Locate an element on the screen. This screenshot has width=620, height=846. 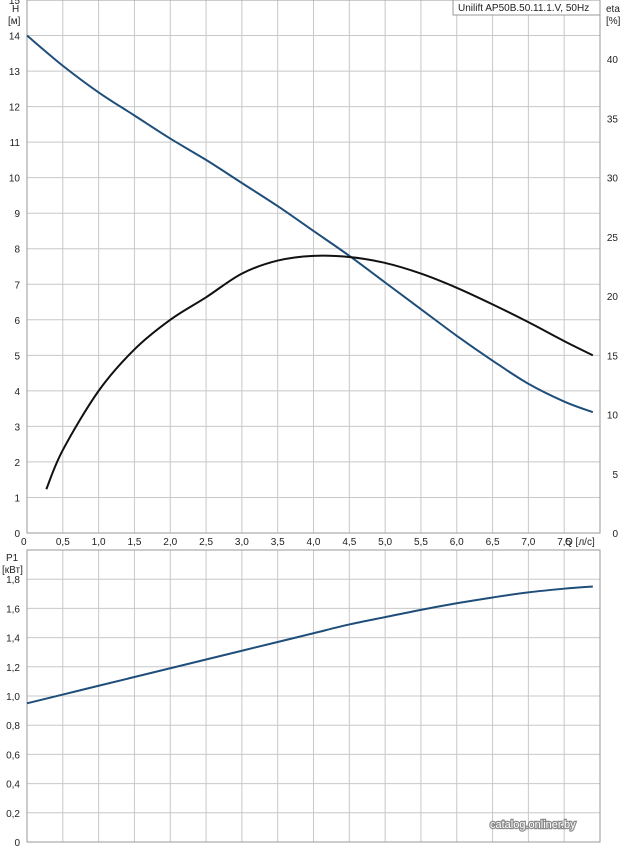
x-tick-label: 7,5 is located at coordinates (564, 542).